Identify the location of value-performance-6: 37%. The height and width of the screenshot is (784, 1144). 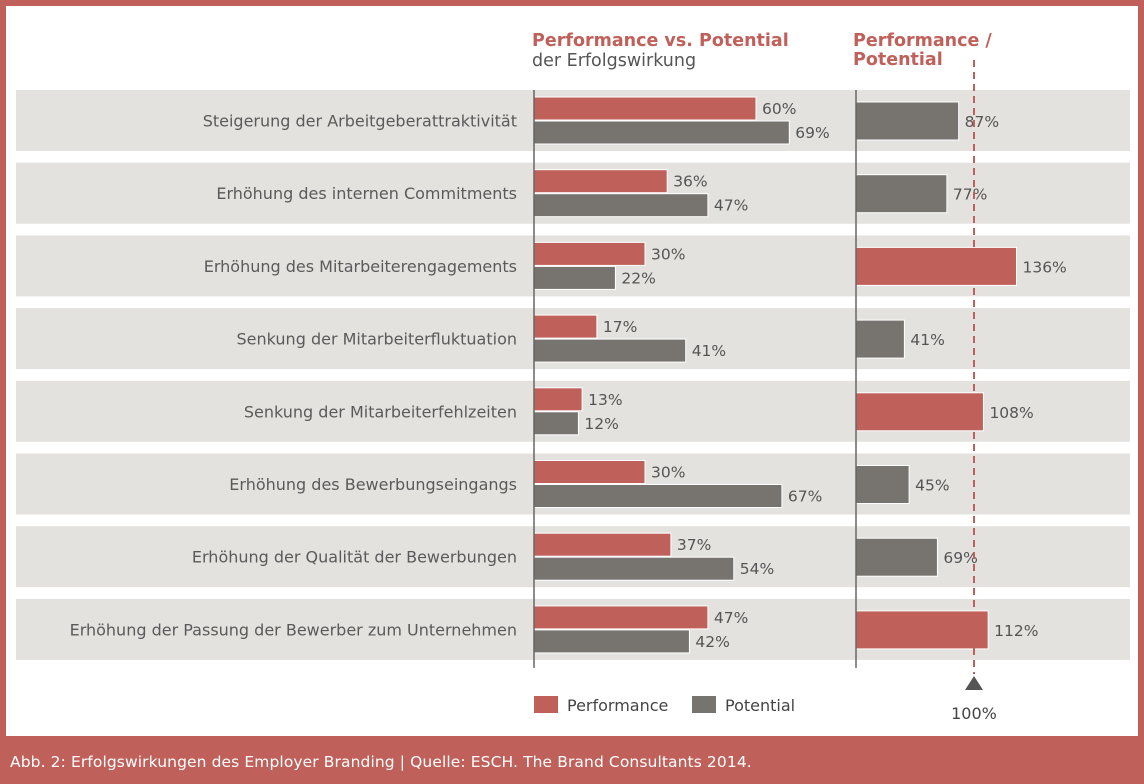
(694, 545).